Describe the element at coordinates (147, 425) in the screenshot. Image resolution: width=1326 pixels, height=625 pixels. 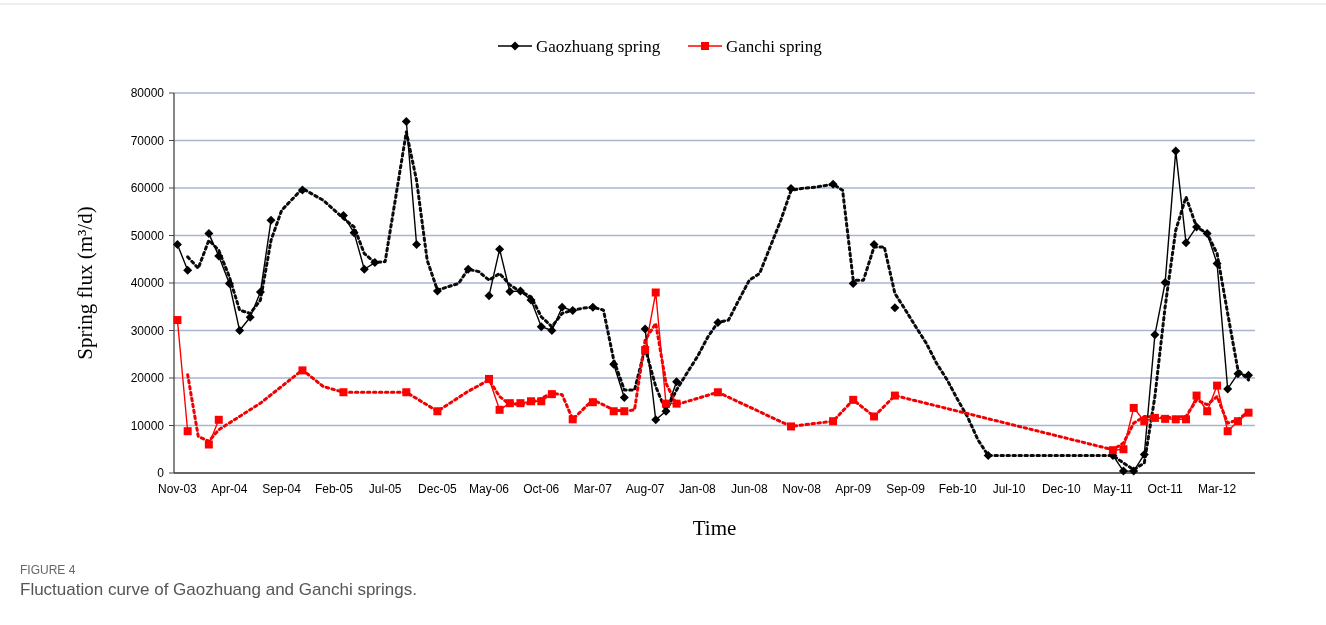
I see `y-tick-label: 10000` at that location.